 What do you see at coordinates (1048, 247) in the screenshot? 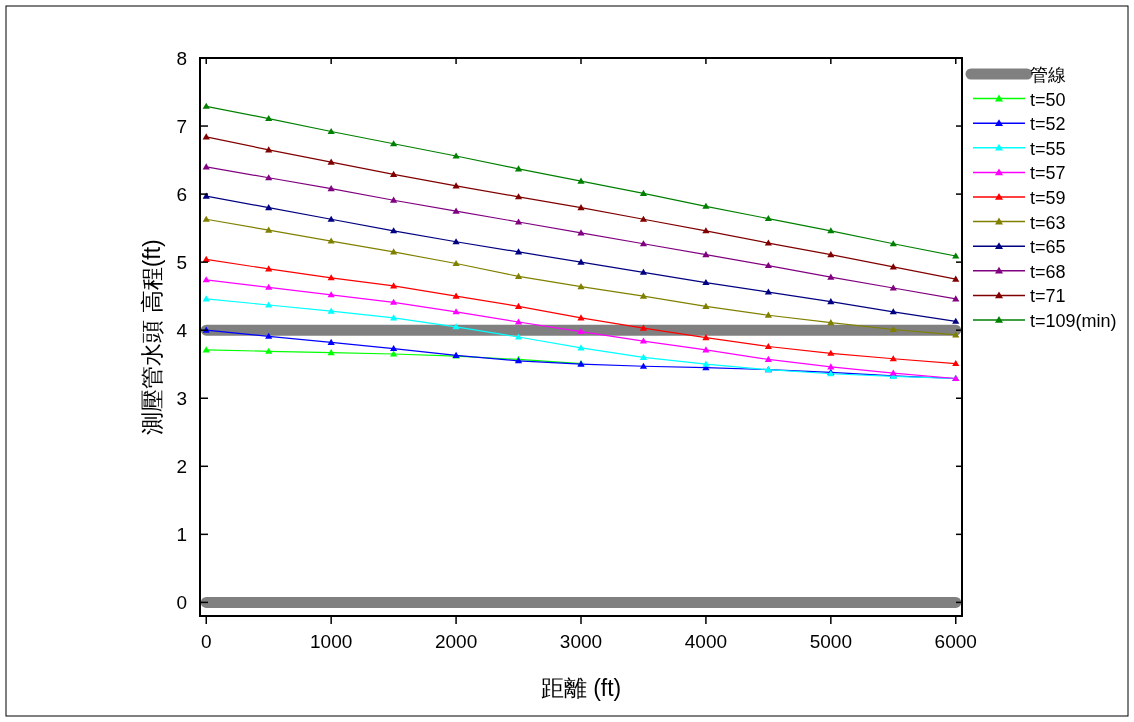
I see `legend-label: t=65` at bounding box center [1048, 247].